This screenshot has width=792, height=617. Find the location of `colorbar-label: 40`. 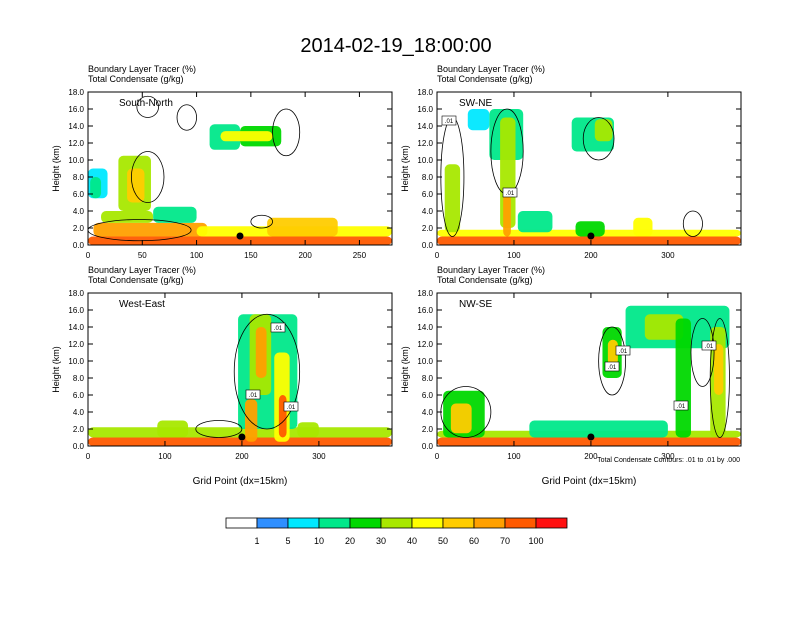

colorbar-label: 40 is located at coordinates (412, 541).